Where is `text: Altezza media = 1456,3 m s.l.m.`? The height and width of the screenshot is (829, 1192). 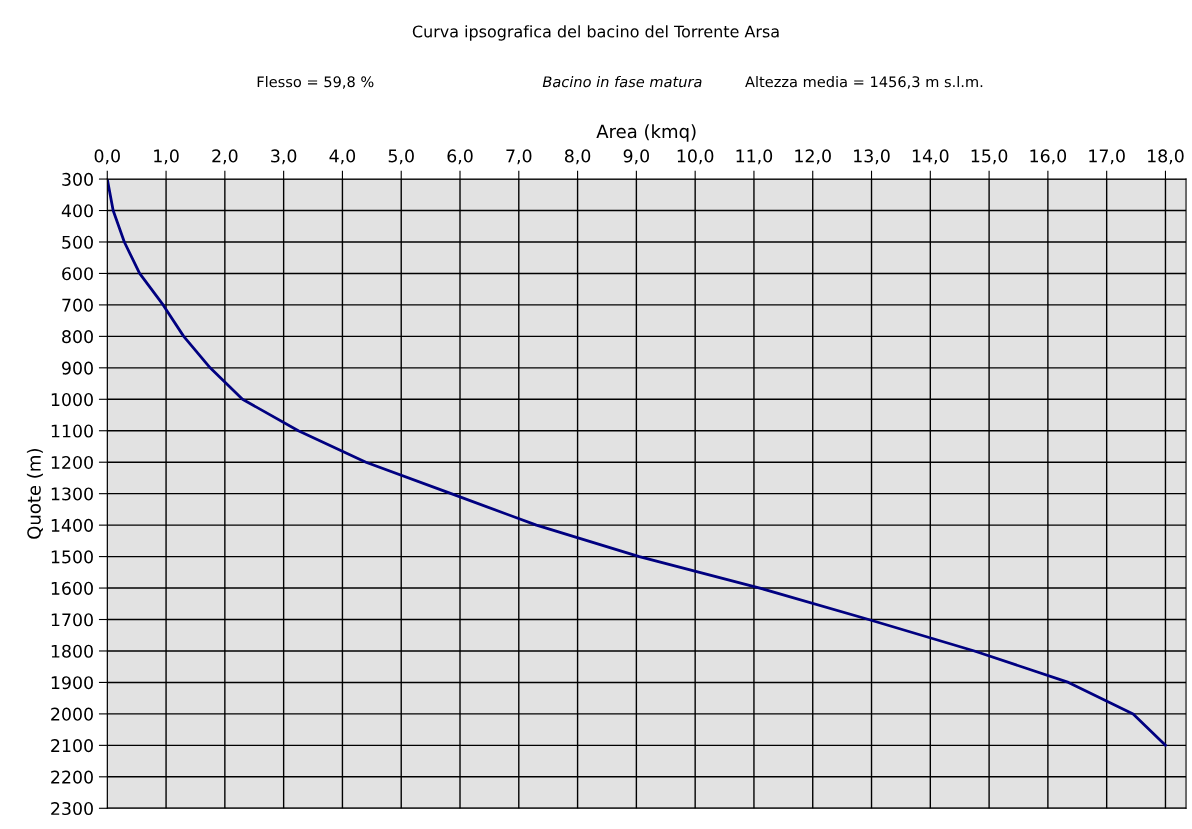 text: Altezza media = 1456,3 m s.l.m. is located at coordinates (864, 82).